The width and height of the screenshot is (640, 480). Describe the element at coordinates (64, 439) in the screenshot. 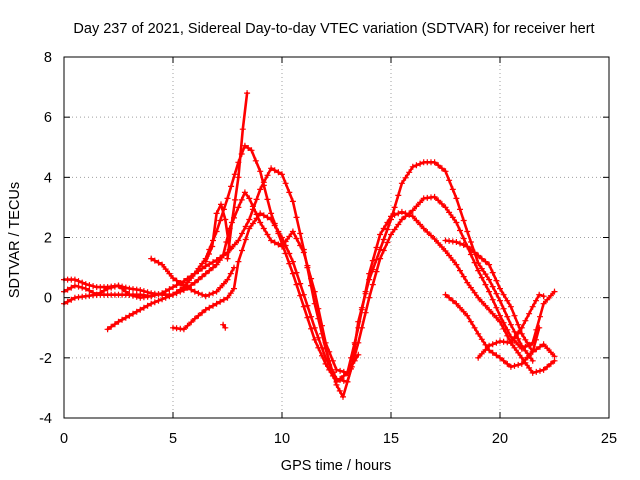

I see `x-tick-label: 0` at that location.